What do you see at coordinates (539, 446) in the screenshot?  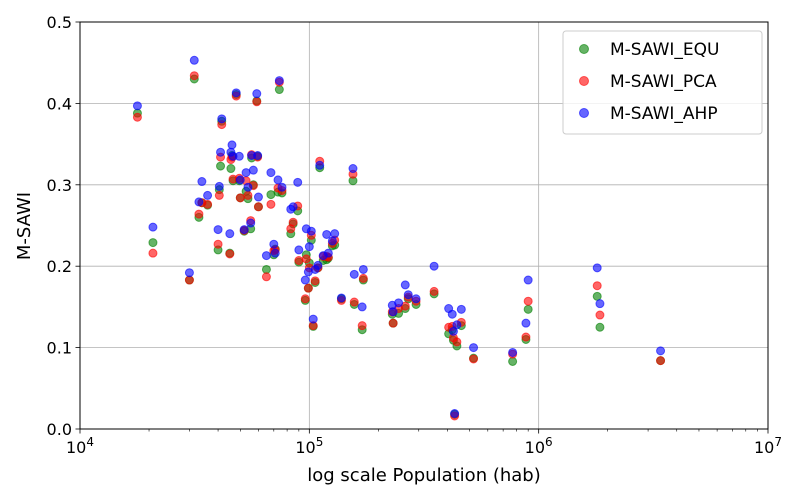 I see `x-tick-label: 10⁶` at bounding box center [539, 446].